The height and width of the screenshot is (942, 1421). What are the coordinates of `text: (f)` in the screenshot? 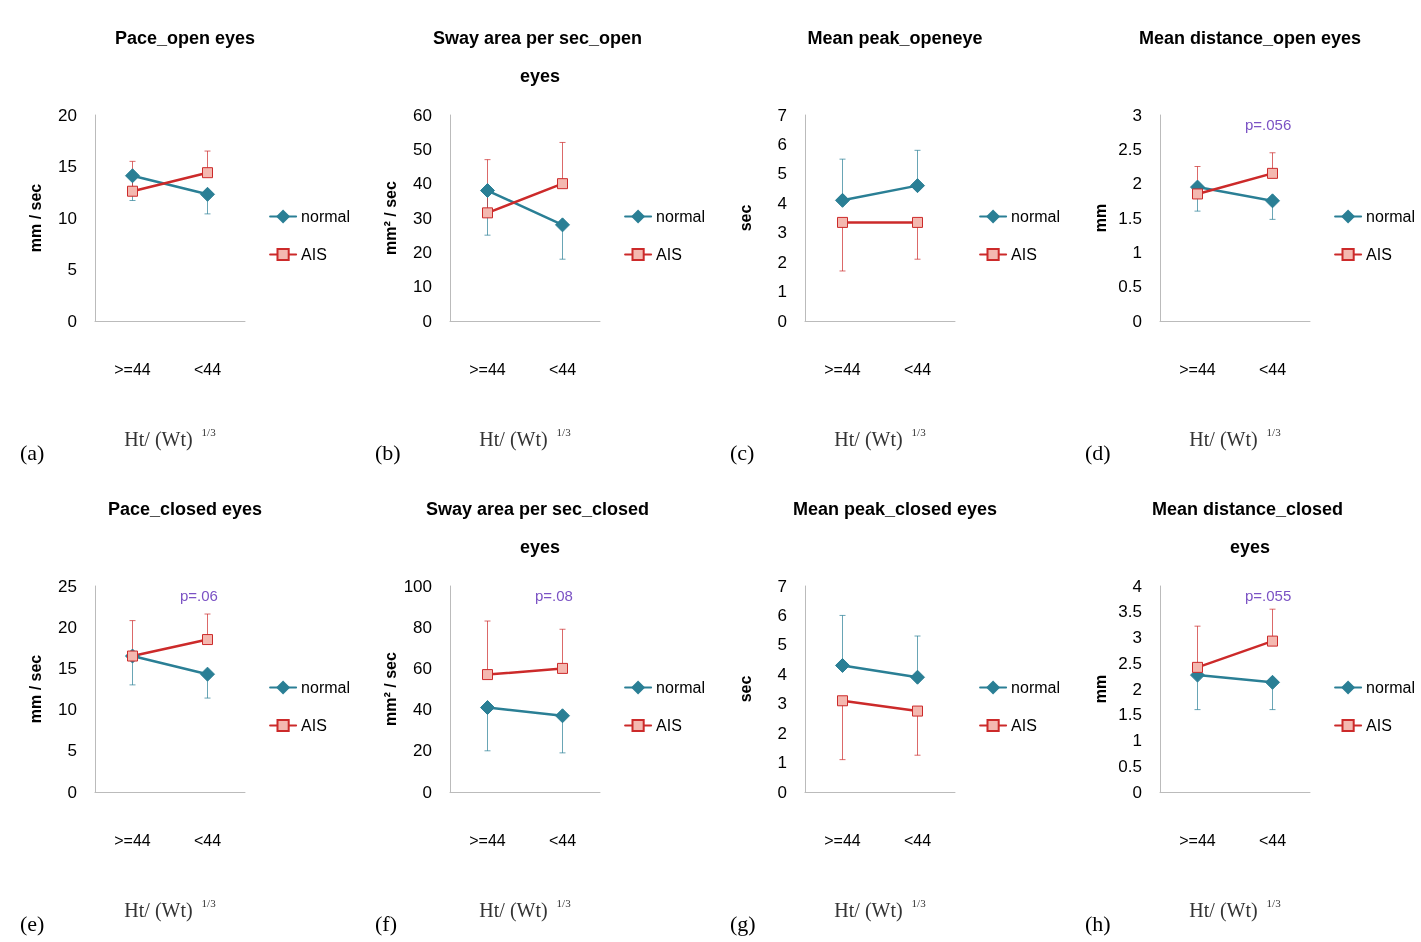 It's located at (386, 923).